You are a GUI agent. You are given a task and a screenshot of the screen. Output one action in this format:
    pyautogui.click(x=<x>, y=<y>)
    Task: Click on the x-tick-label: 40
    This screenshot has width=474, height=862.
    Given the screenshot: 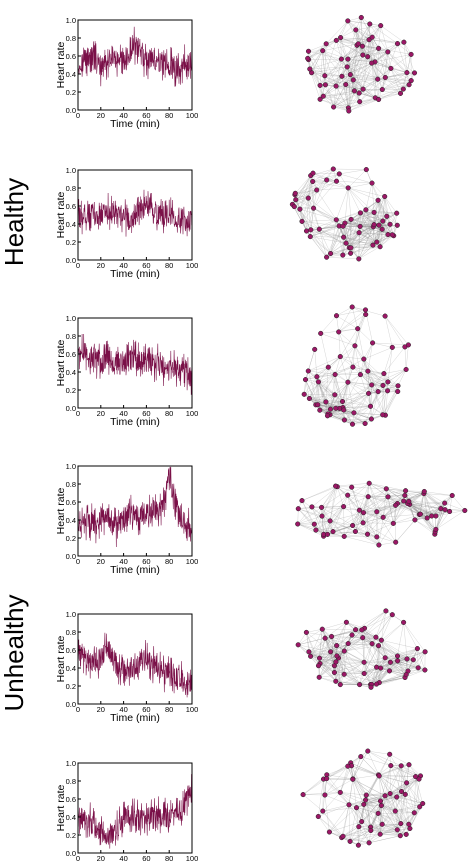 What is the action you would take?
    pyautogui.click(x=123, y=561)
    